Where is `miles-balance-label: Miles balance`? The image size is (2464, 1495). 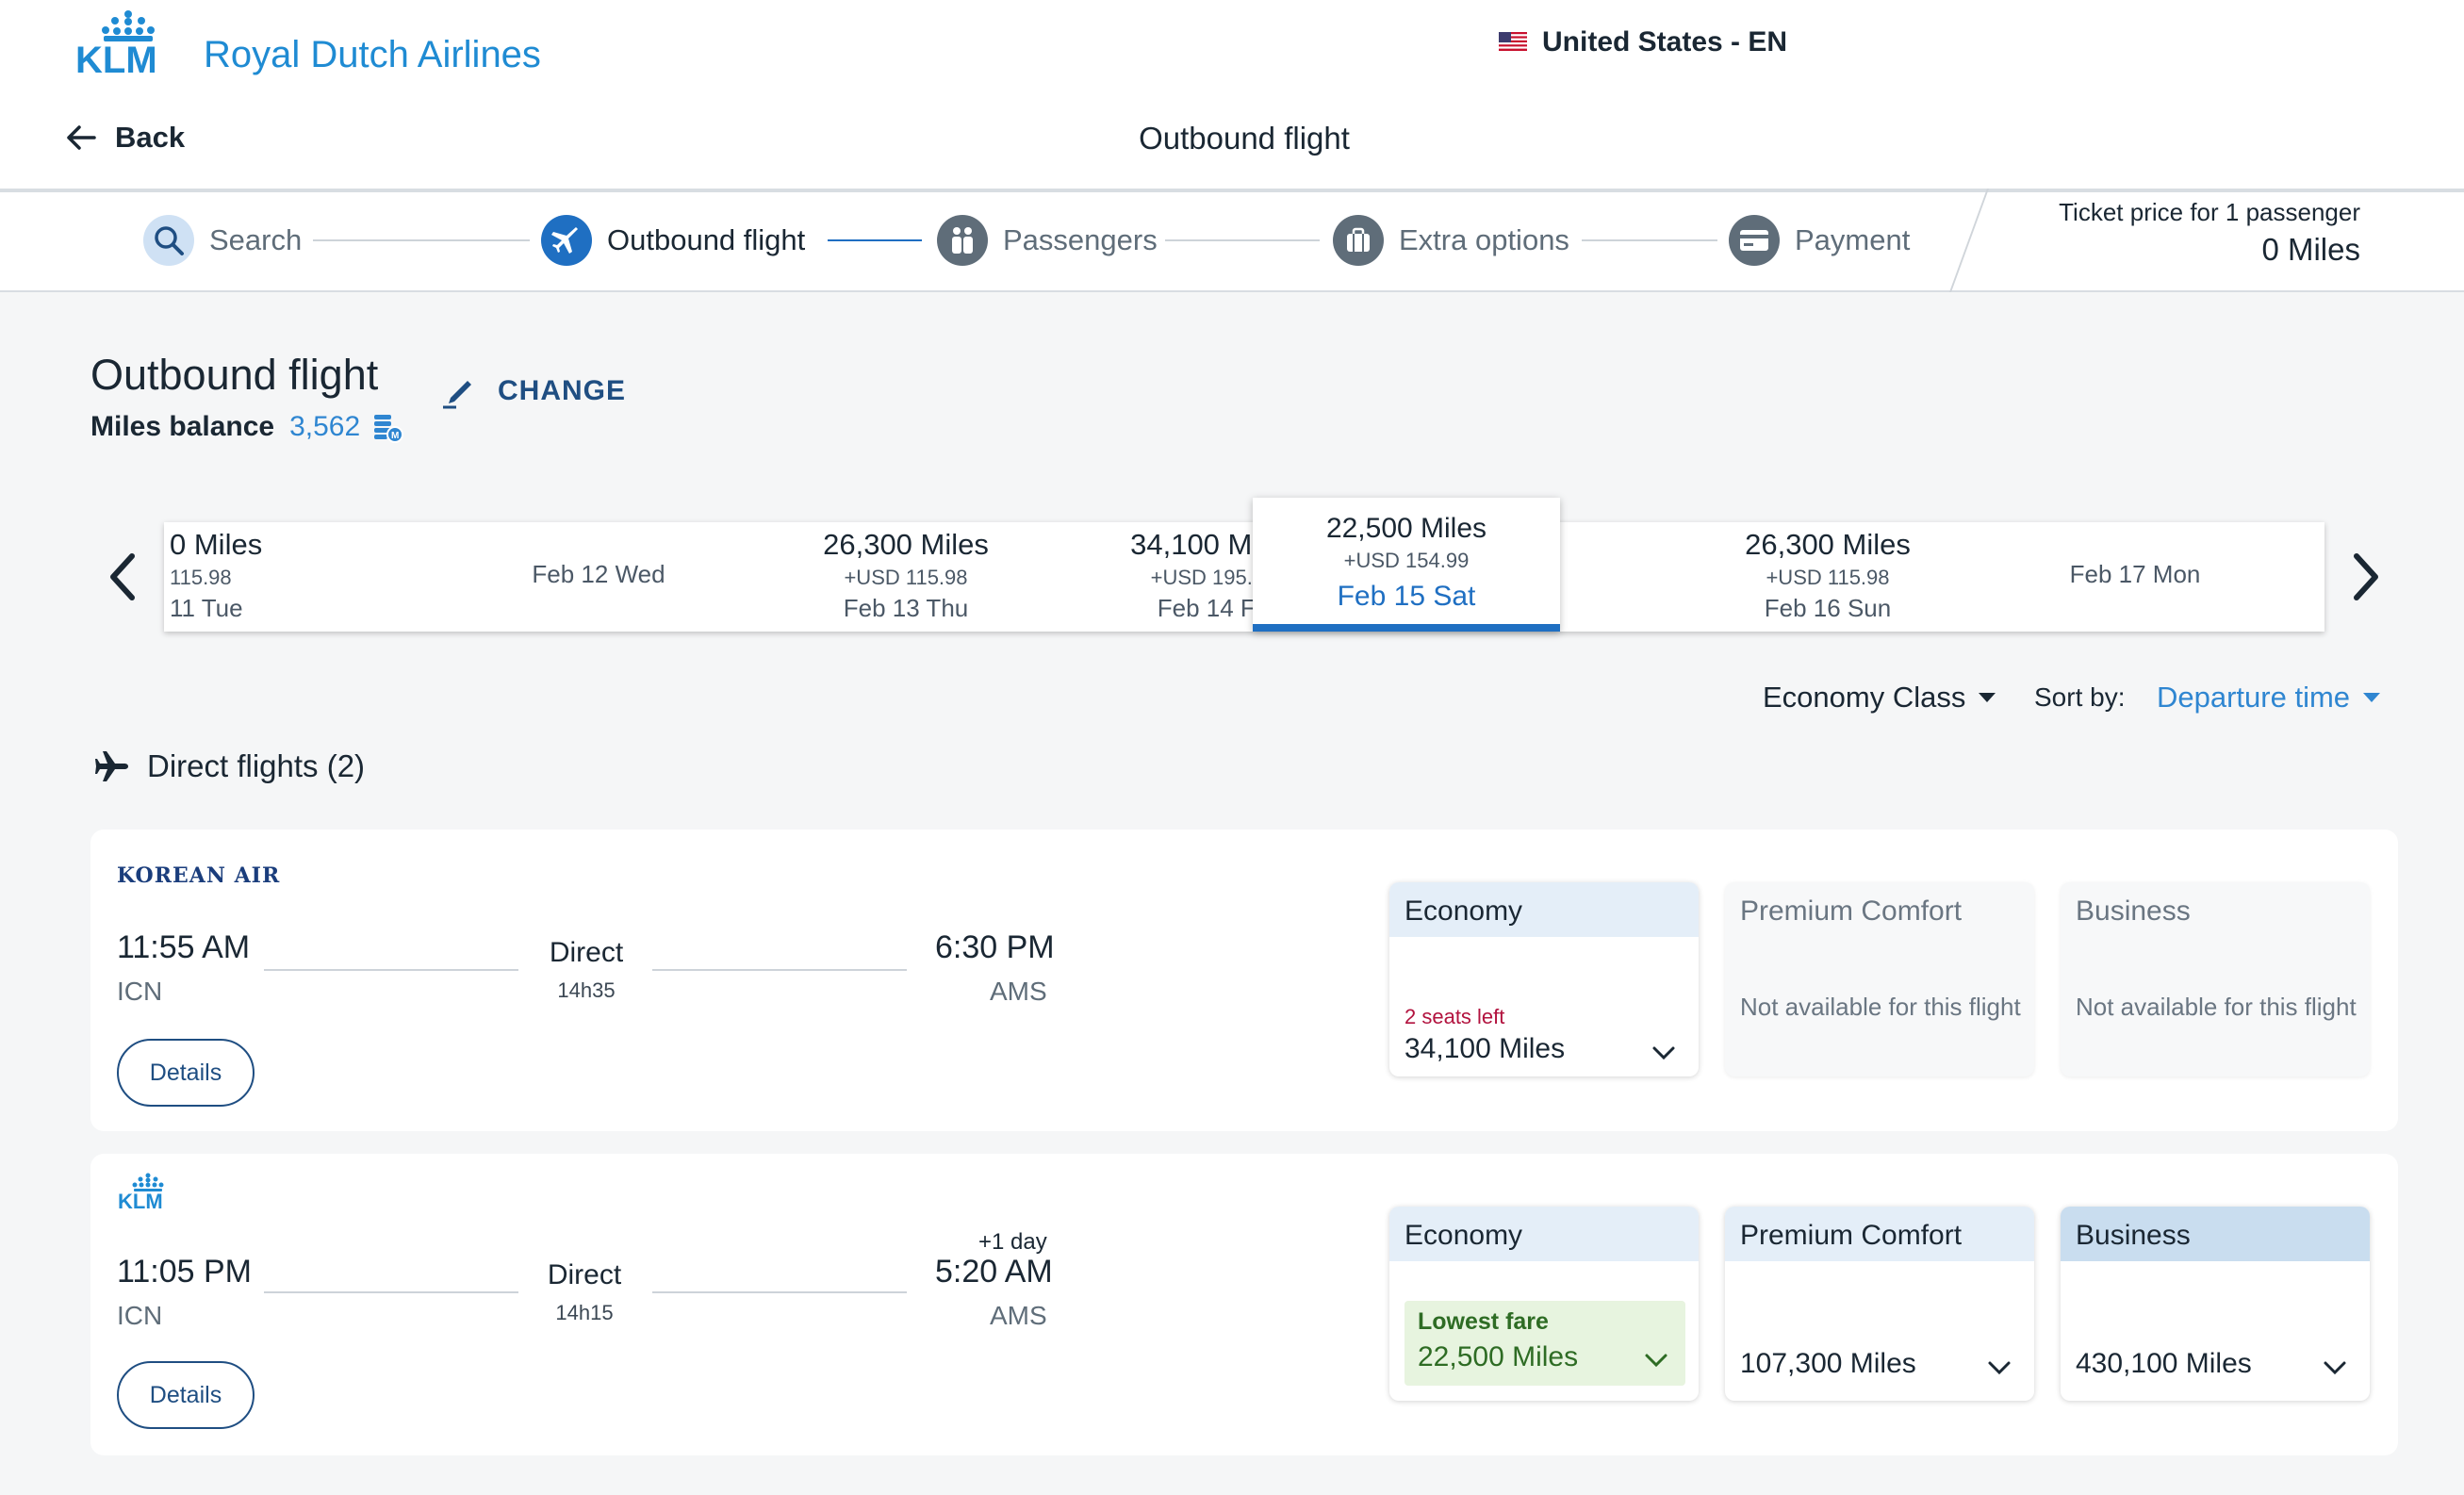
miles-balance-label: Miles balance is located at coordinates (182, 427).